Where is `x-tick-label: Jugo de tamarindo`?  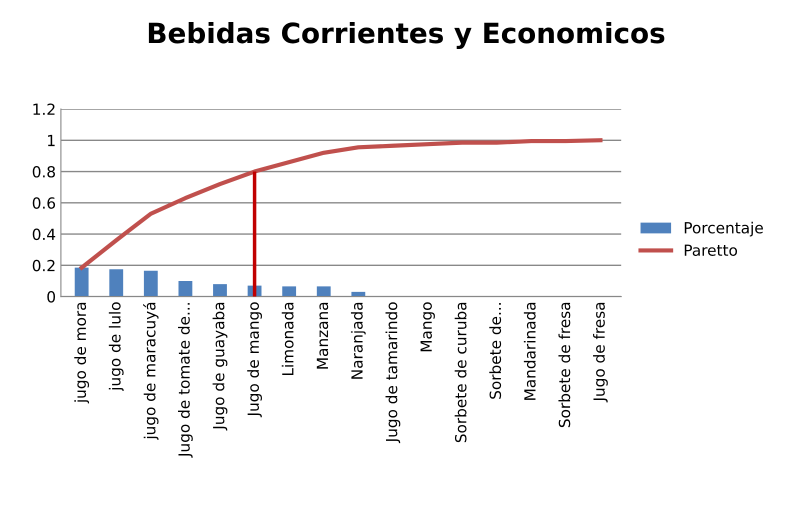
x-tick-label: Jugo de tamarindo is located at coordinates (393, 373).